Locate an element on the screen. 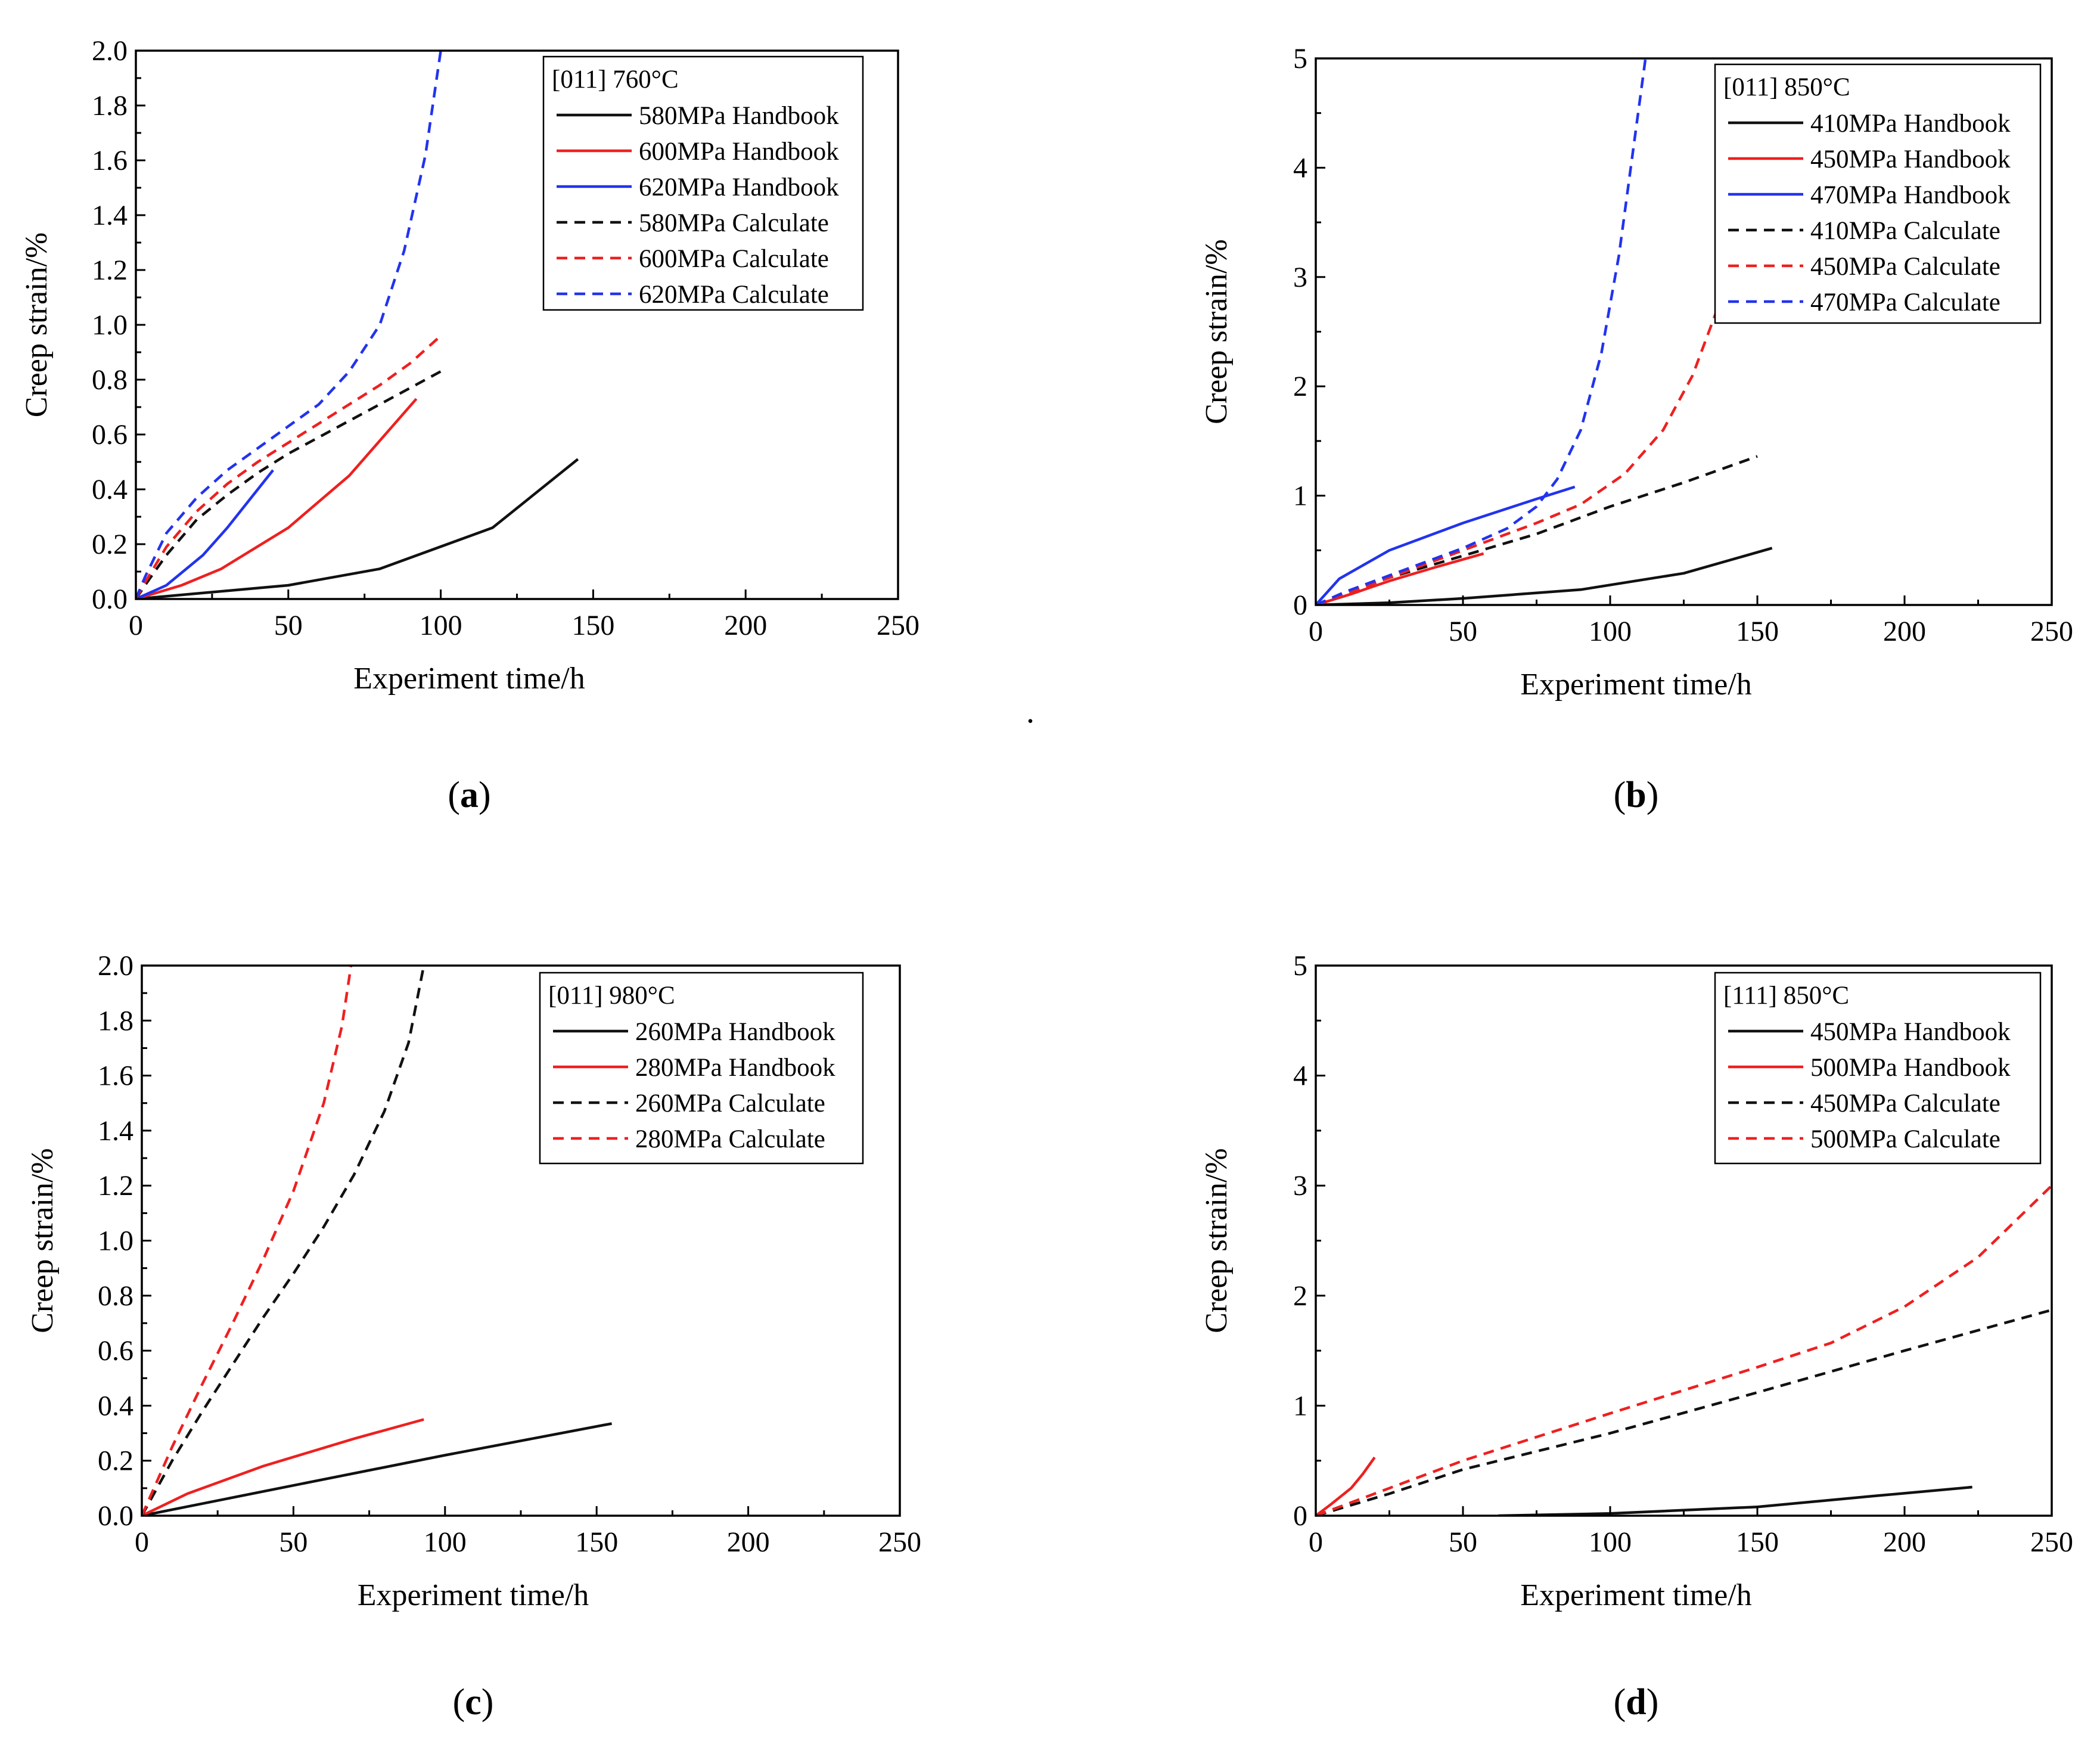 This screenshot has height=1741, width=2100. y-tick-label: 3 is located at coordinates (1300, 277).